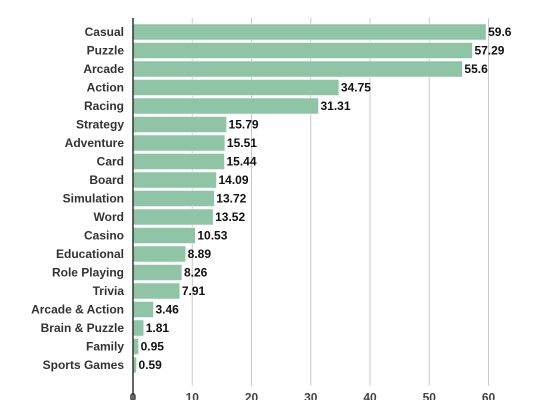 This screenshot has width=550, height=400. Describe the element at coordinates (104, 32) in the screenshot. I see `category-label: Casual` at that location.